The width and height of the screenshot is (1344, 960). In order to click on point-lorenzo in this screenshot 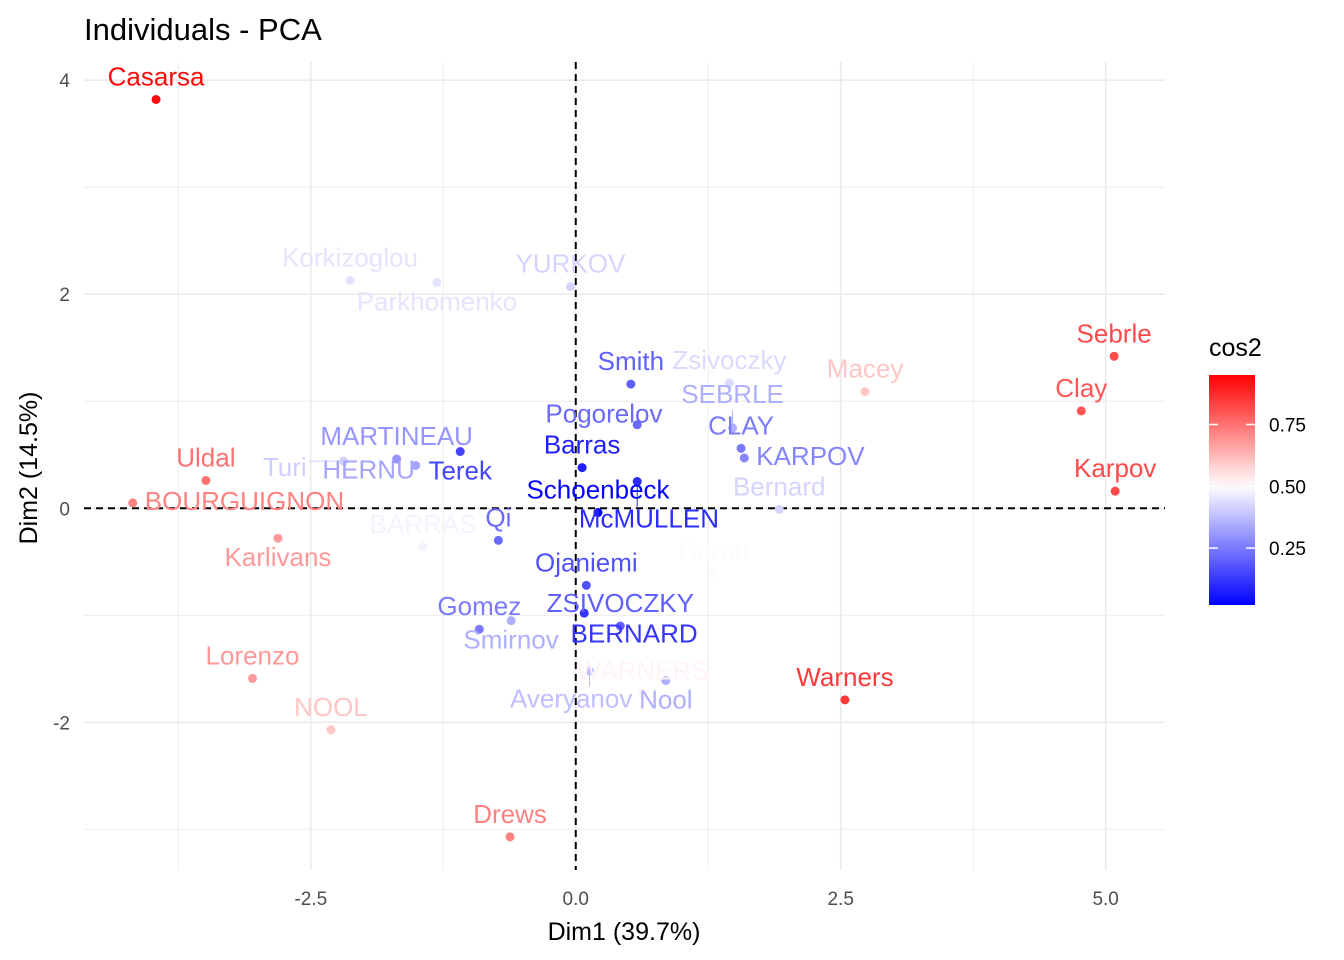, I will do `click(253, 678)`.